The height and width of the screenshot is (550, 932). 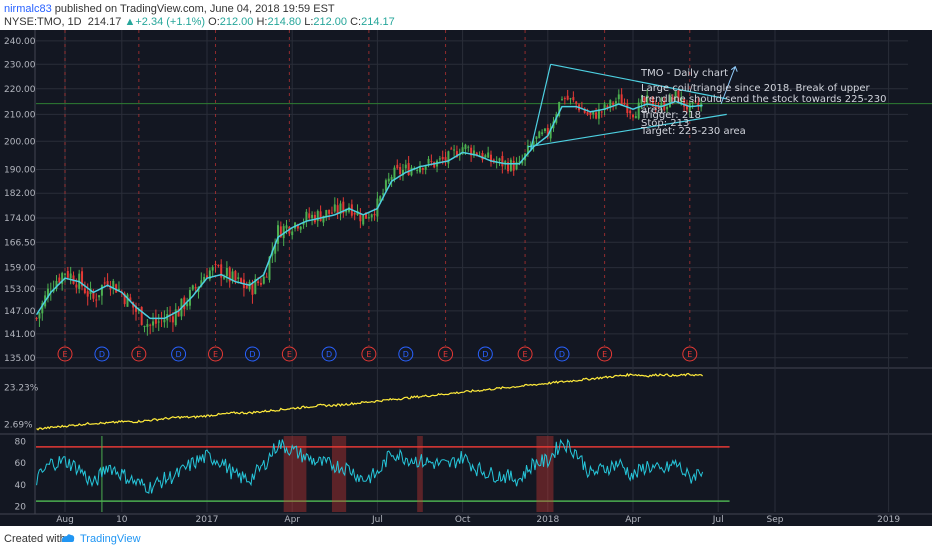 What do you see at coordinates (671, 115) in the screenshot?
I see `note-trigger: Trigger: 218` at bounding box center [671, 115].